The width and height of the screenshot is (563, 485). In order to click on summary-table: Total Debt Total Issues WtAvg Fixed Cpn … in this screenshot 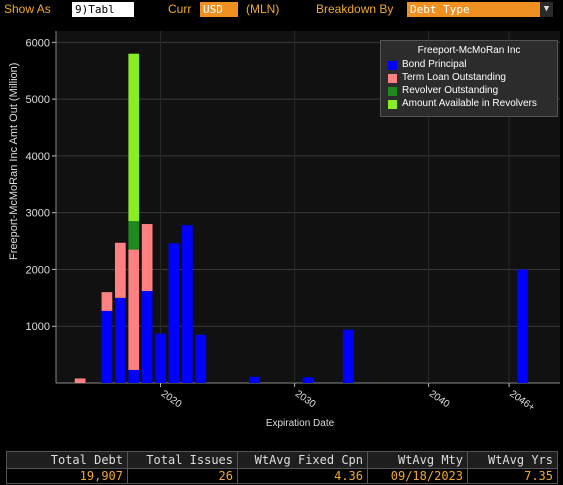, I will do `click(282, 467)`.